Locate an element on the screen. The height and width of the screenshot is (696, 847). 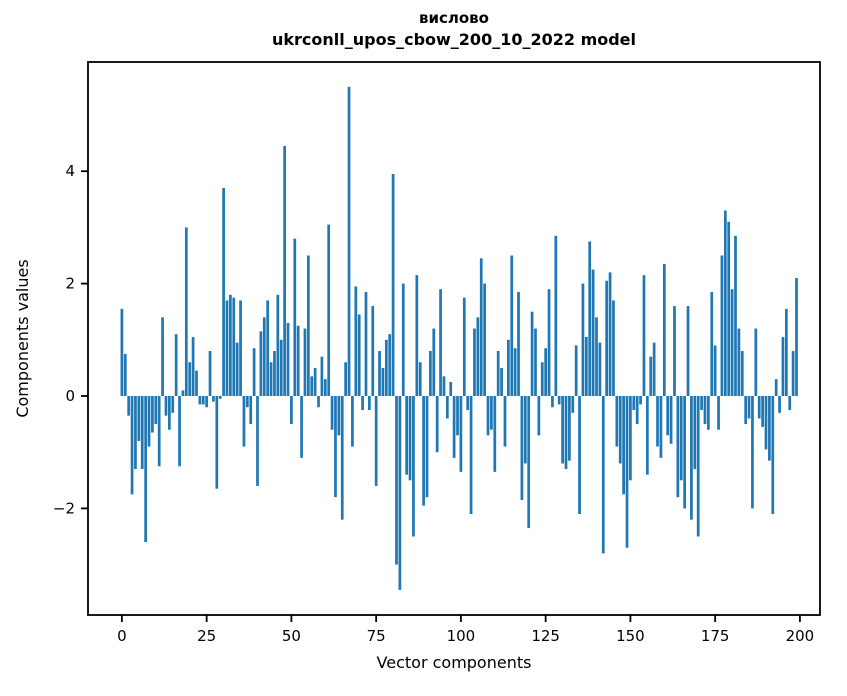
y-tick-label: −2 is located at coordinates (64, 508).